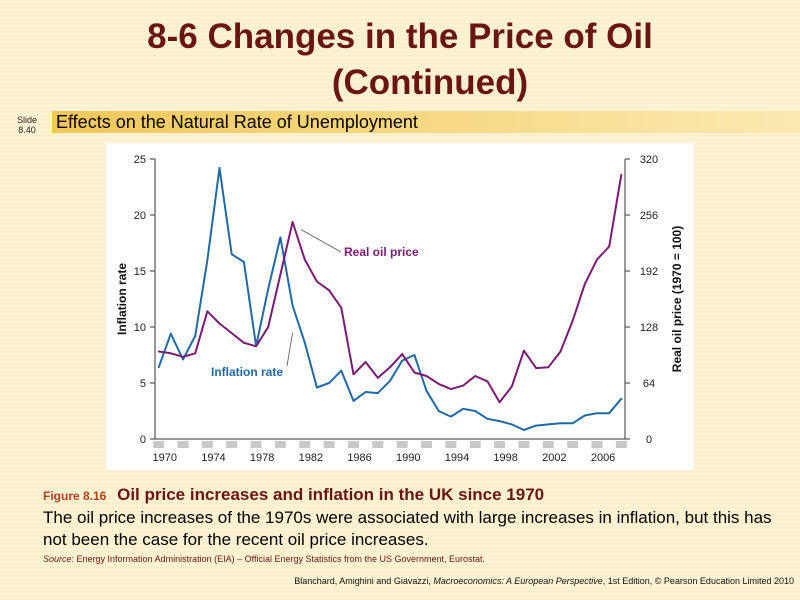 Image resolution: width=800 pixels, height=600 pixels. Describe the element at coordinates (143, 384) in the screenshot. I see `y-tick-label: 5` at that location.